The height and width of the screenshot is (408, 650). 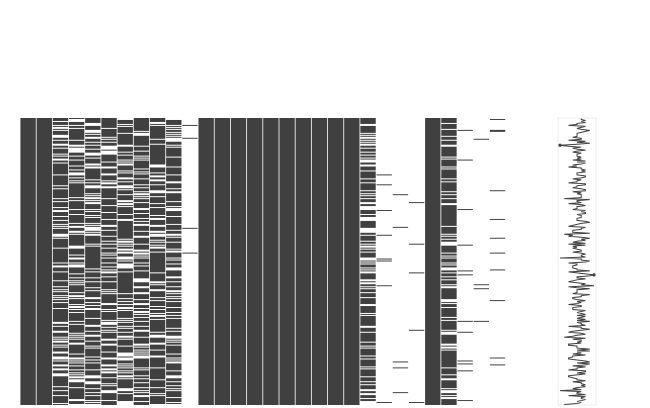 What do you see at coordinates (513, 261) in the screenshot?
I see `matrix-column-background` at bounding box center [513, 261].